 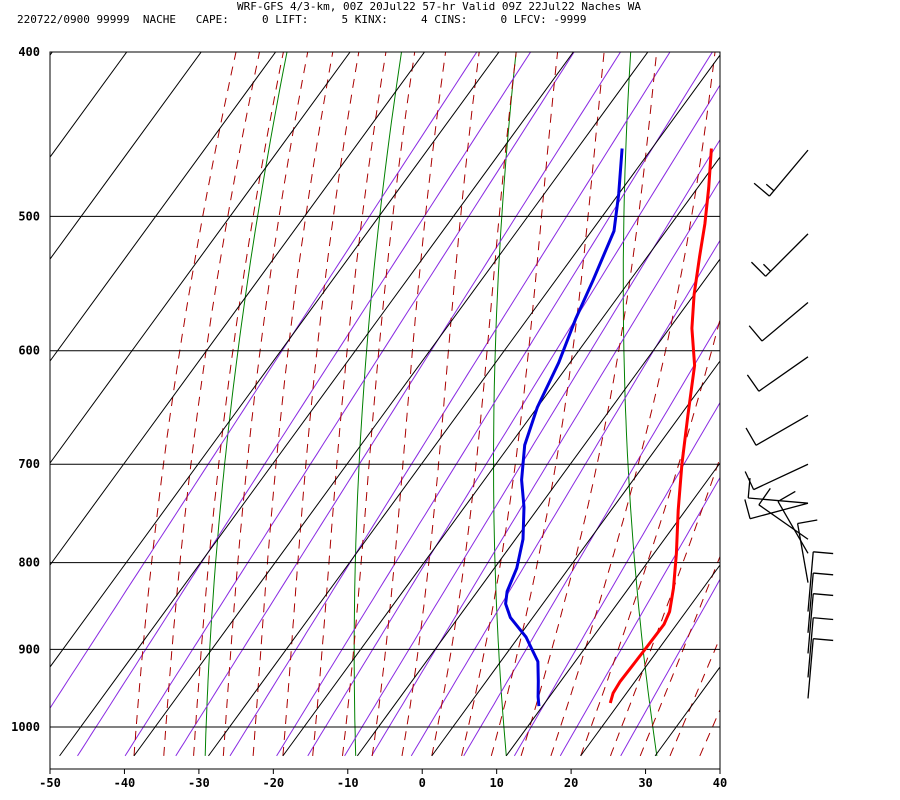 What do you see at coordinates (422, 783) in the screenshot?
I see `temperature-tick-label: 0` at bounding box center [422, 783].